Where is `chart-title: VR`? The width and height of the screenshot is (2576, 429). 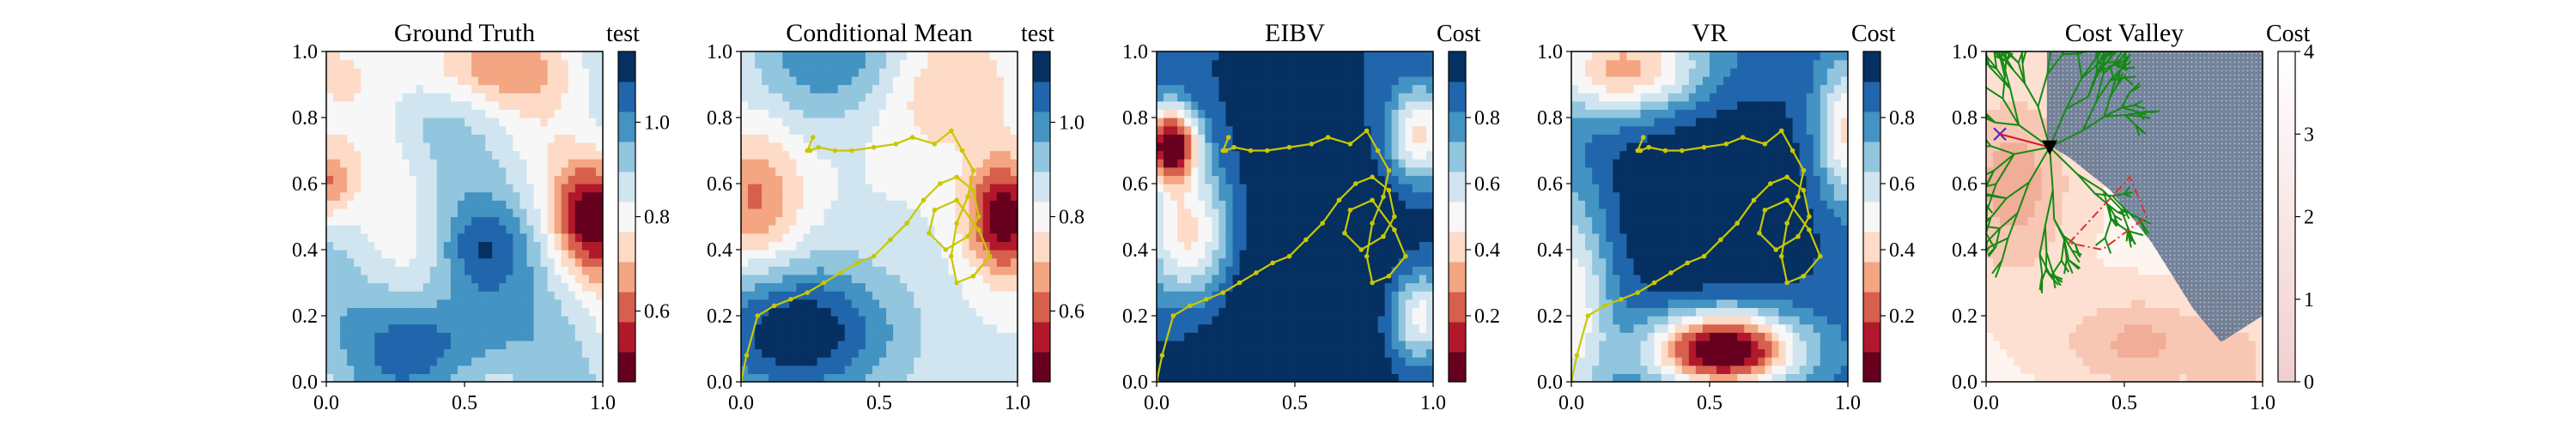
chart-title: VR is located at coordinates (1710, 33).